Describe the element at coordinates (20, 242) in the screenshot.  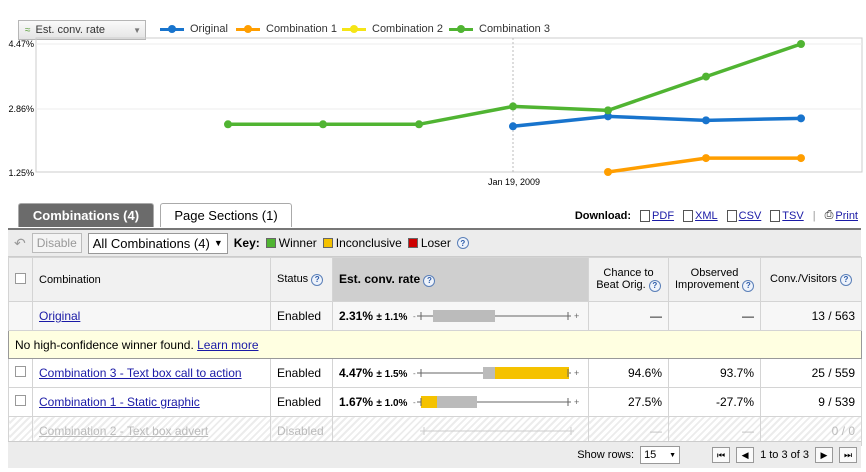
I see `undo-icon: ↶` at that location.